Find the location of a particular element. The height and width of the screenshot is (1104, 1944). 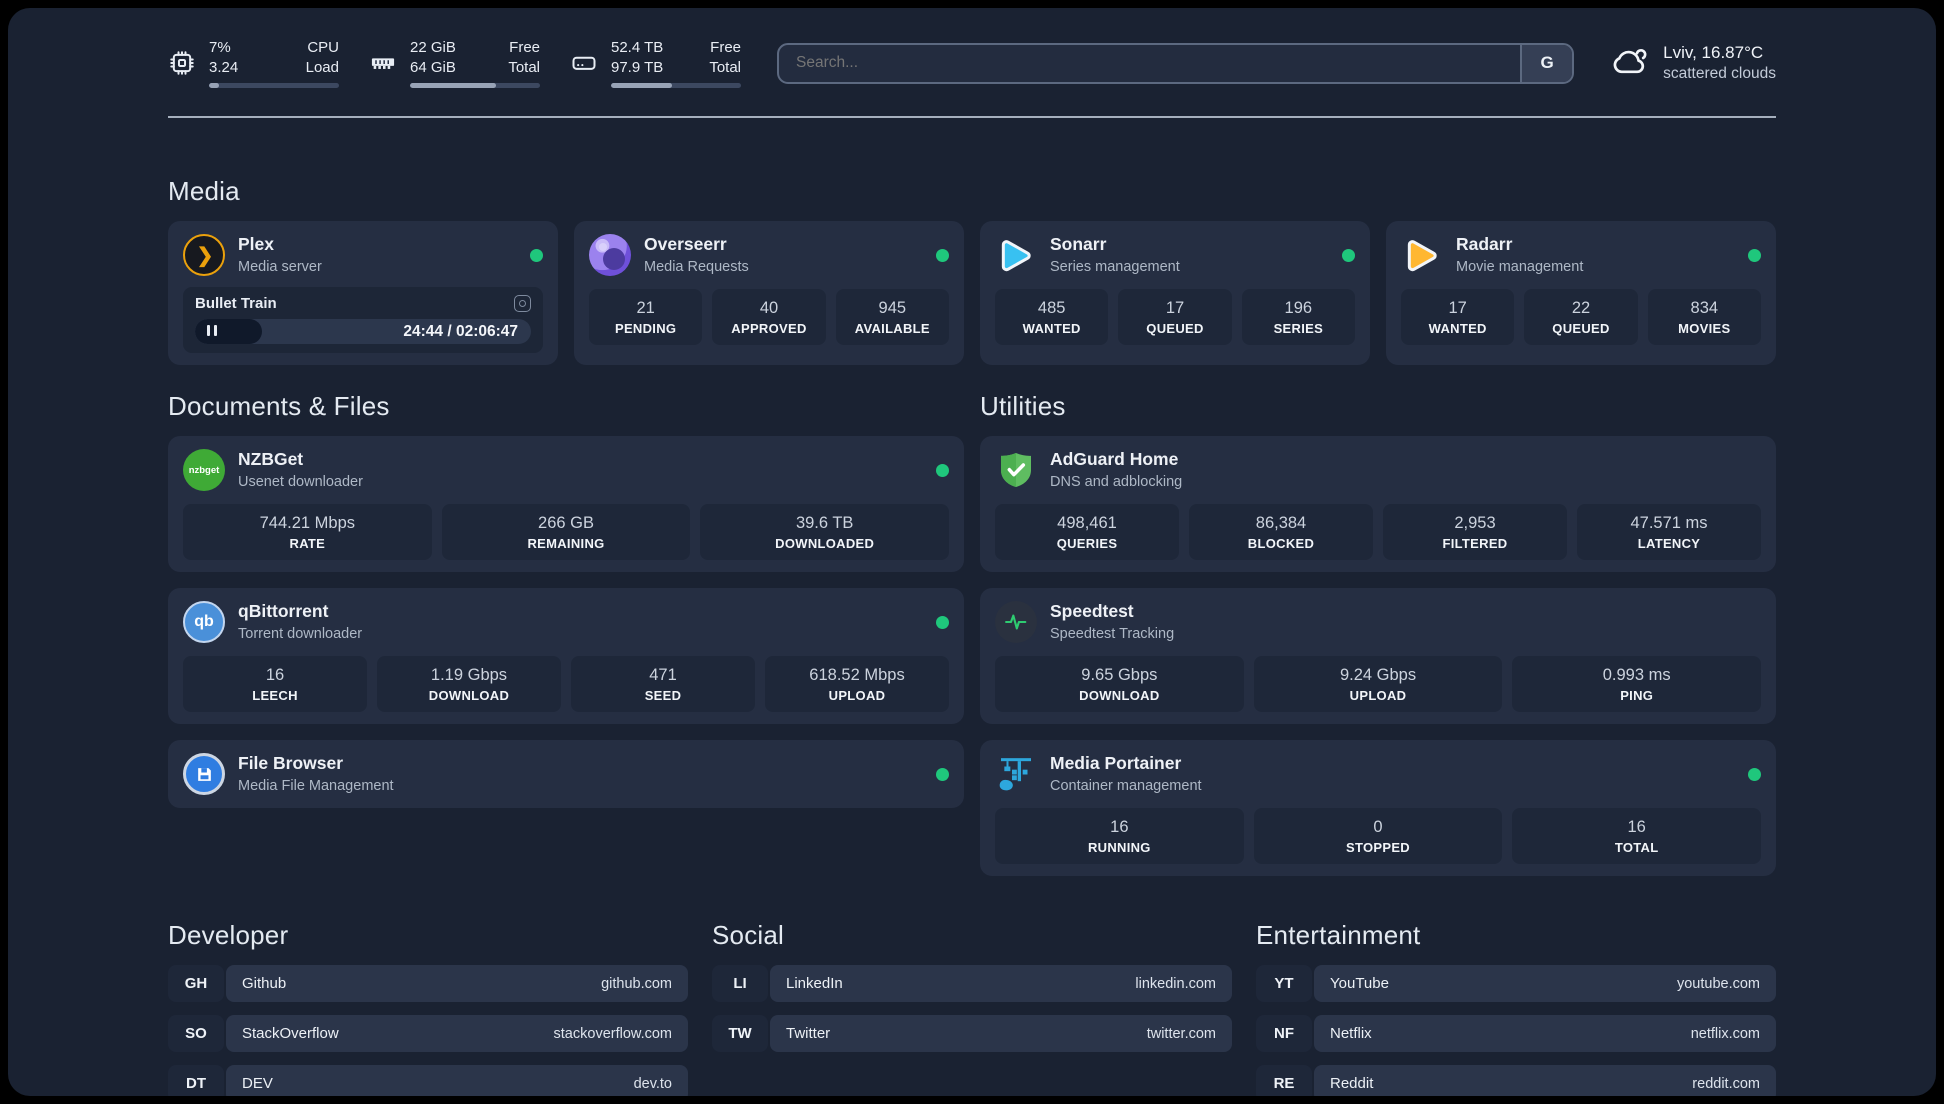

bookmark-name: LinkedIn is located at coordinates (814, 983).